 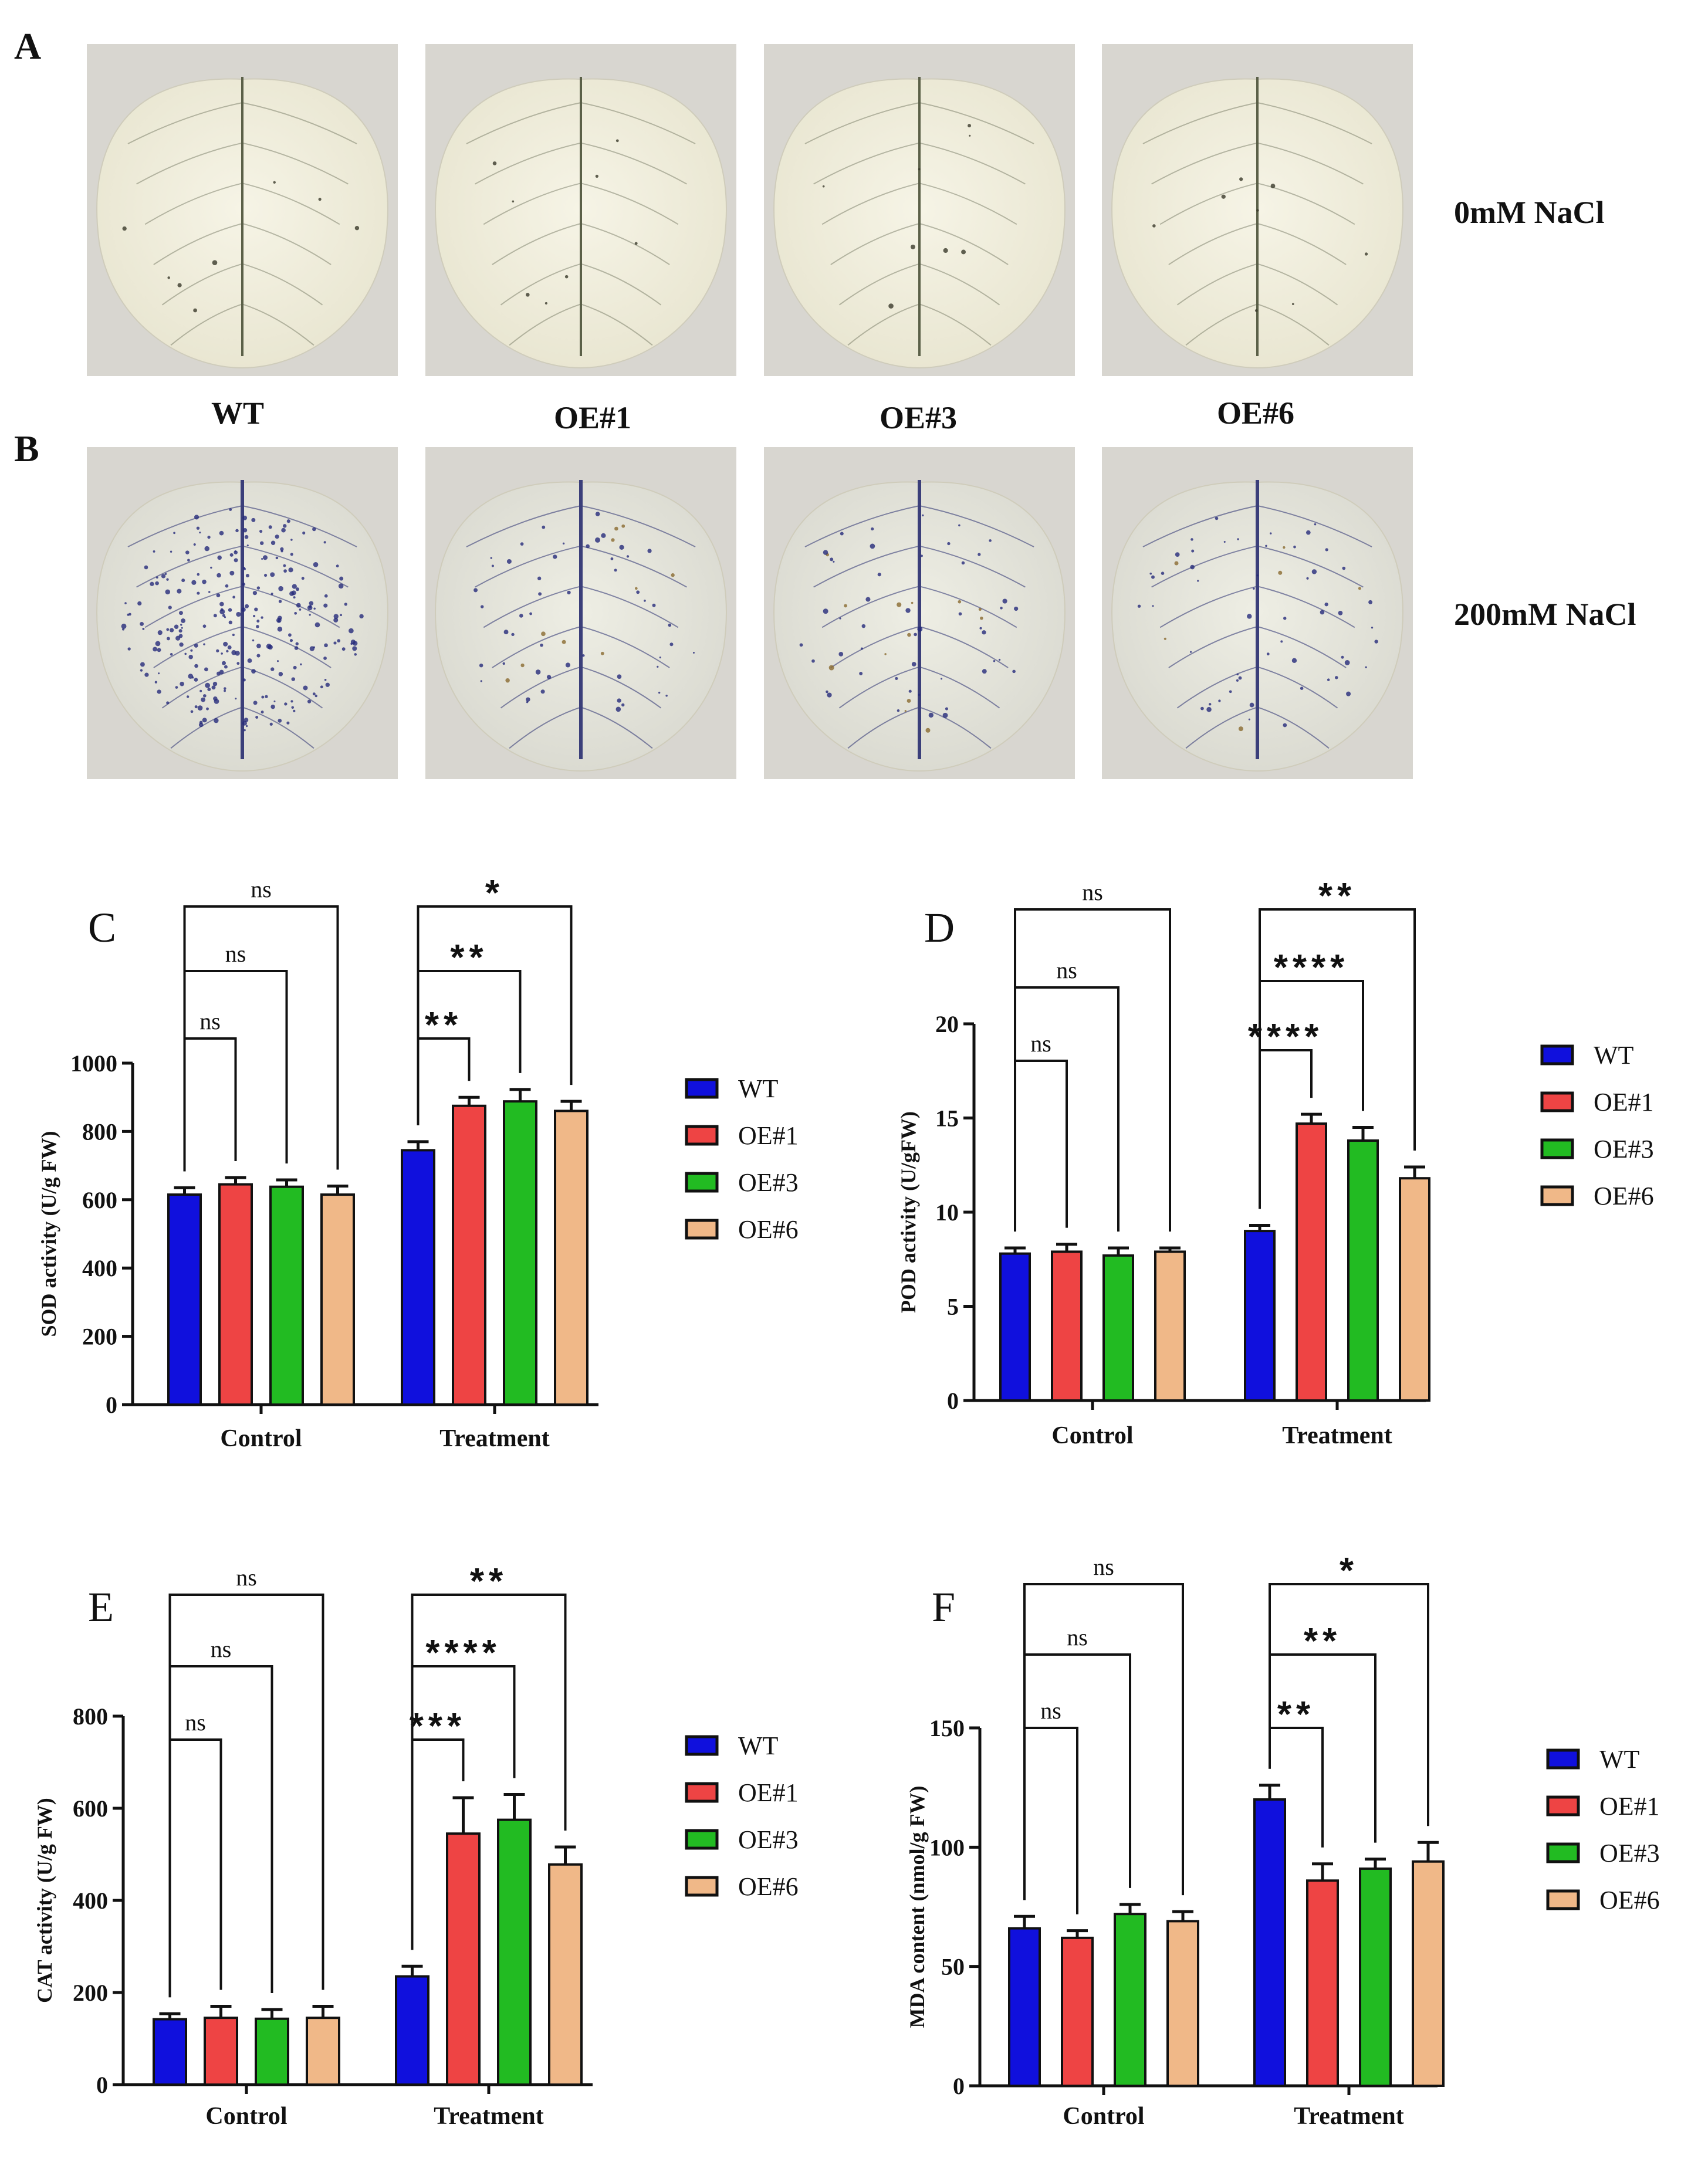 What do you see at coordinates (238, 413) in the screenshot?
I see `genotype-label-wt: WT` at bounding box center [238, 413].